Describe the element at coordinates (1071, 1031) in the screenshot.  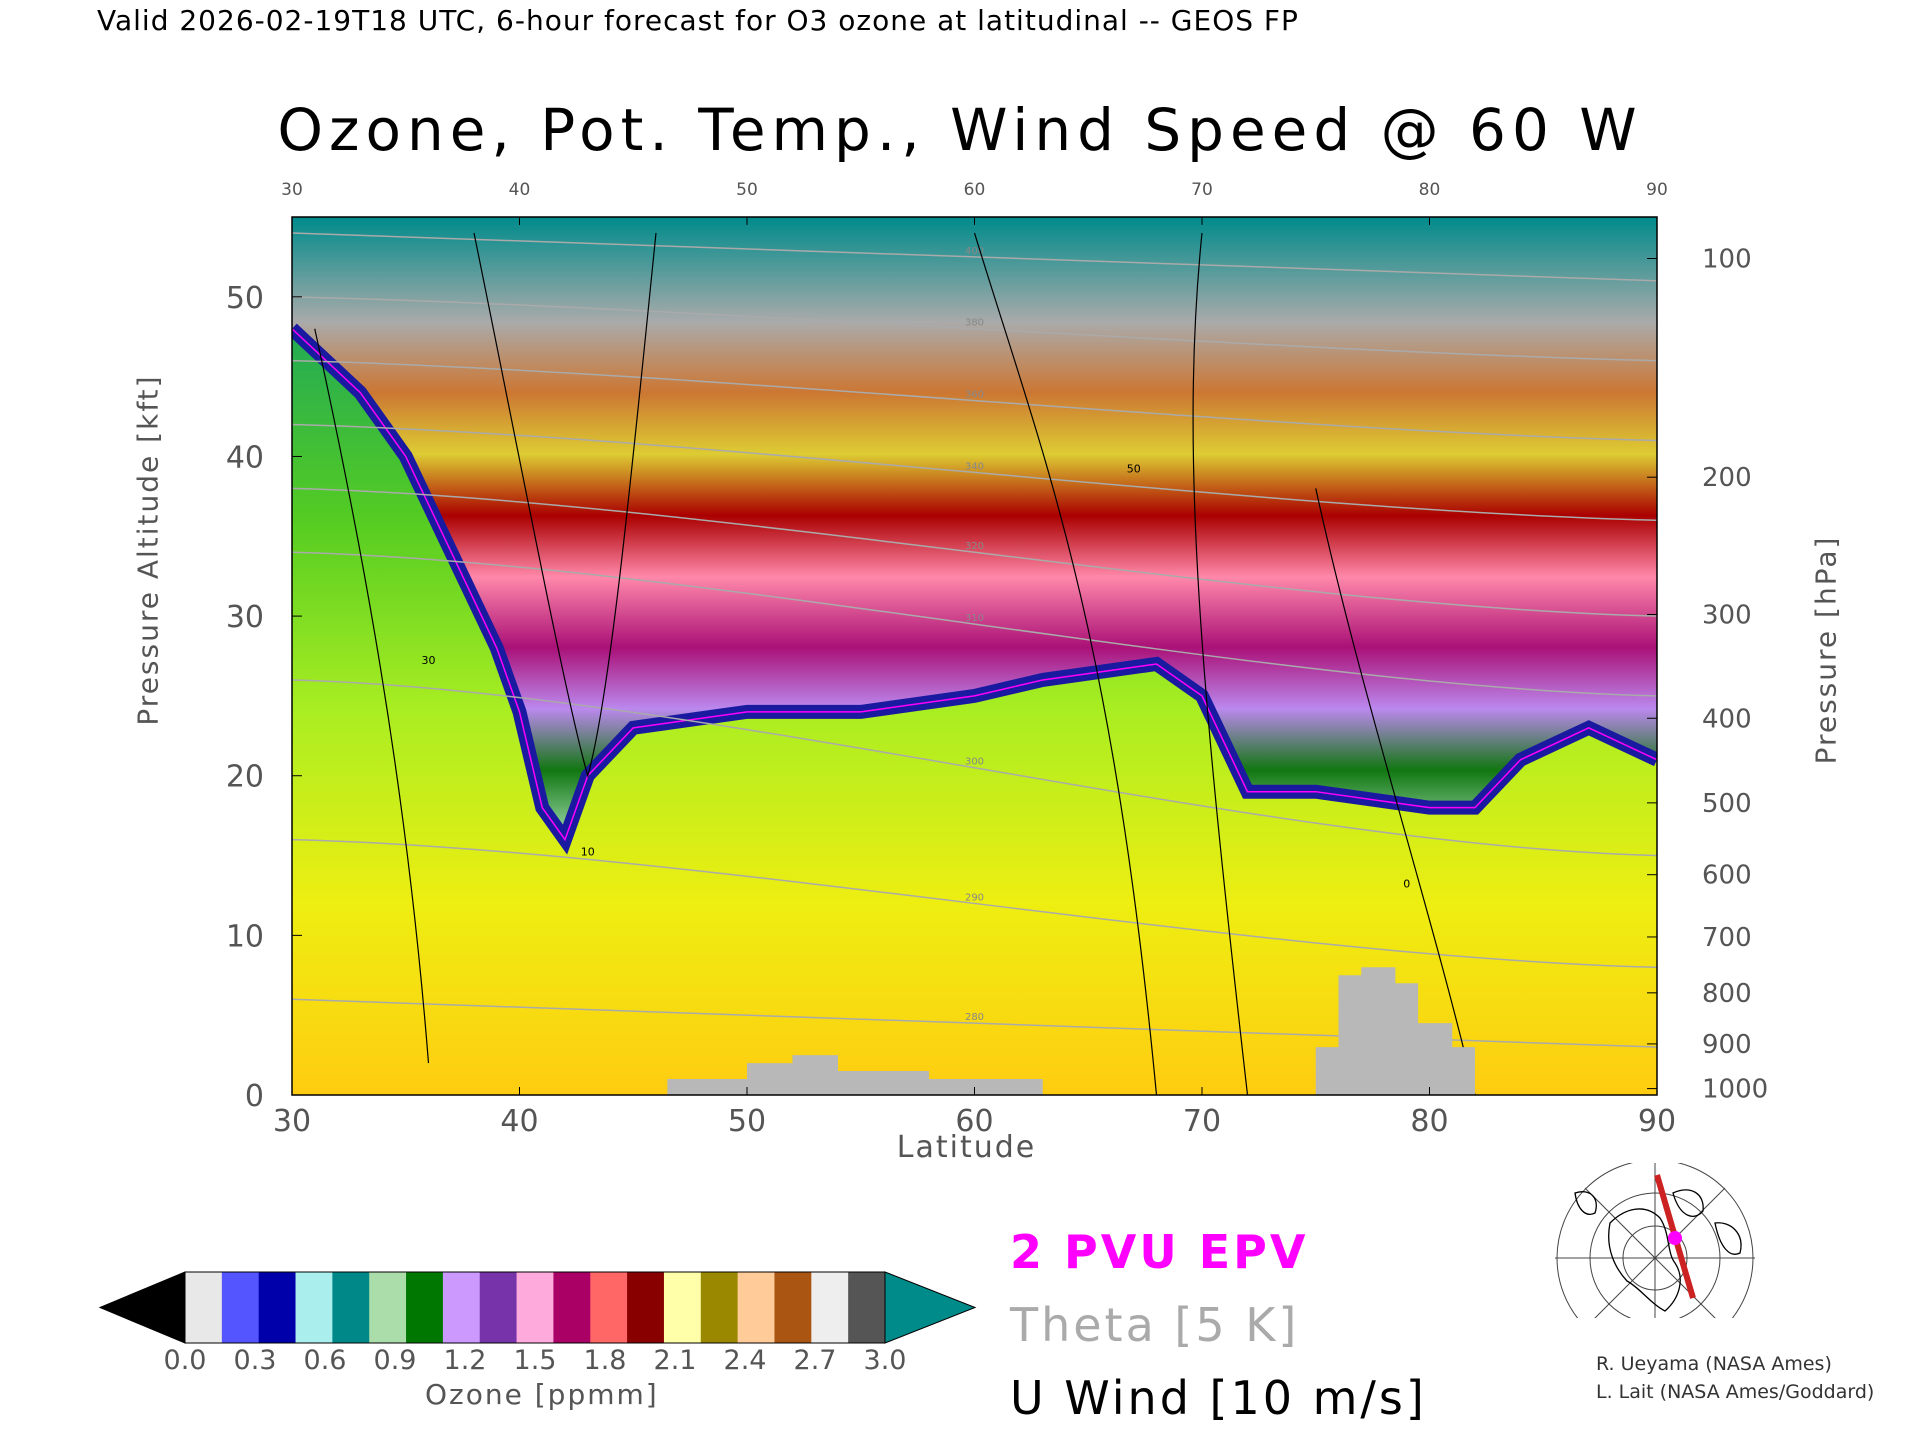
I see `terrain-surface` at that location.